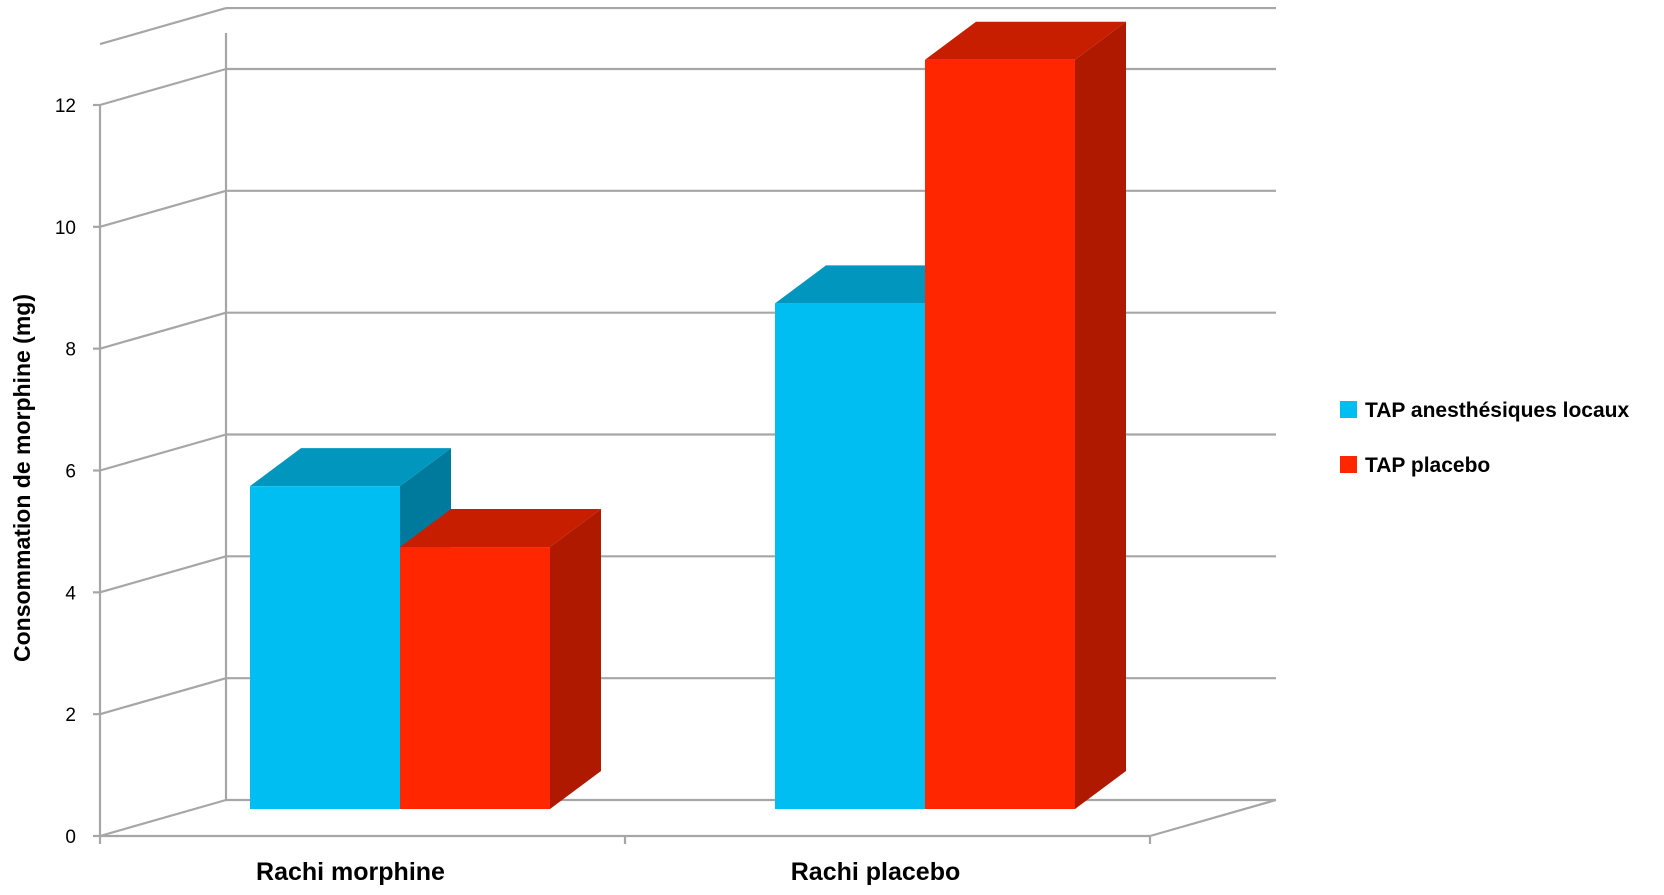  I want to click on legend: TAP anesthésiques locaux TAP placebo, so click(1484, 438).